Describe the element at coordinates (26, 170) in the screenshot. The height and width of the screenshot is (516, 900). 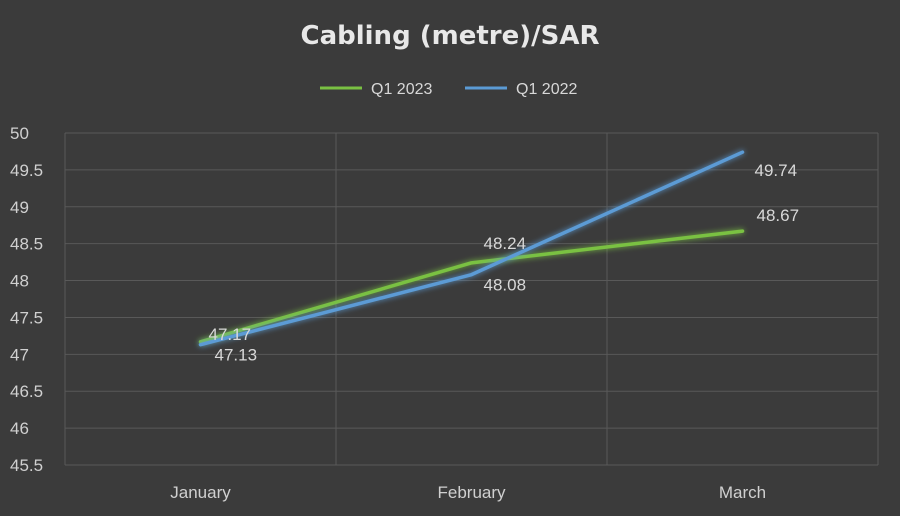
I see `y-tick-label: 49.5` at that location.